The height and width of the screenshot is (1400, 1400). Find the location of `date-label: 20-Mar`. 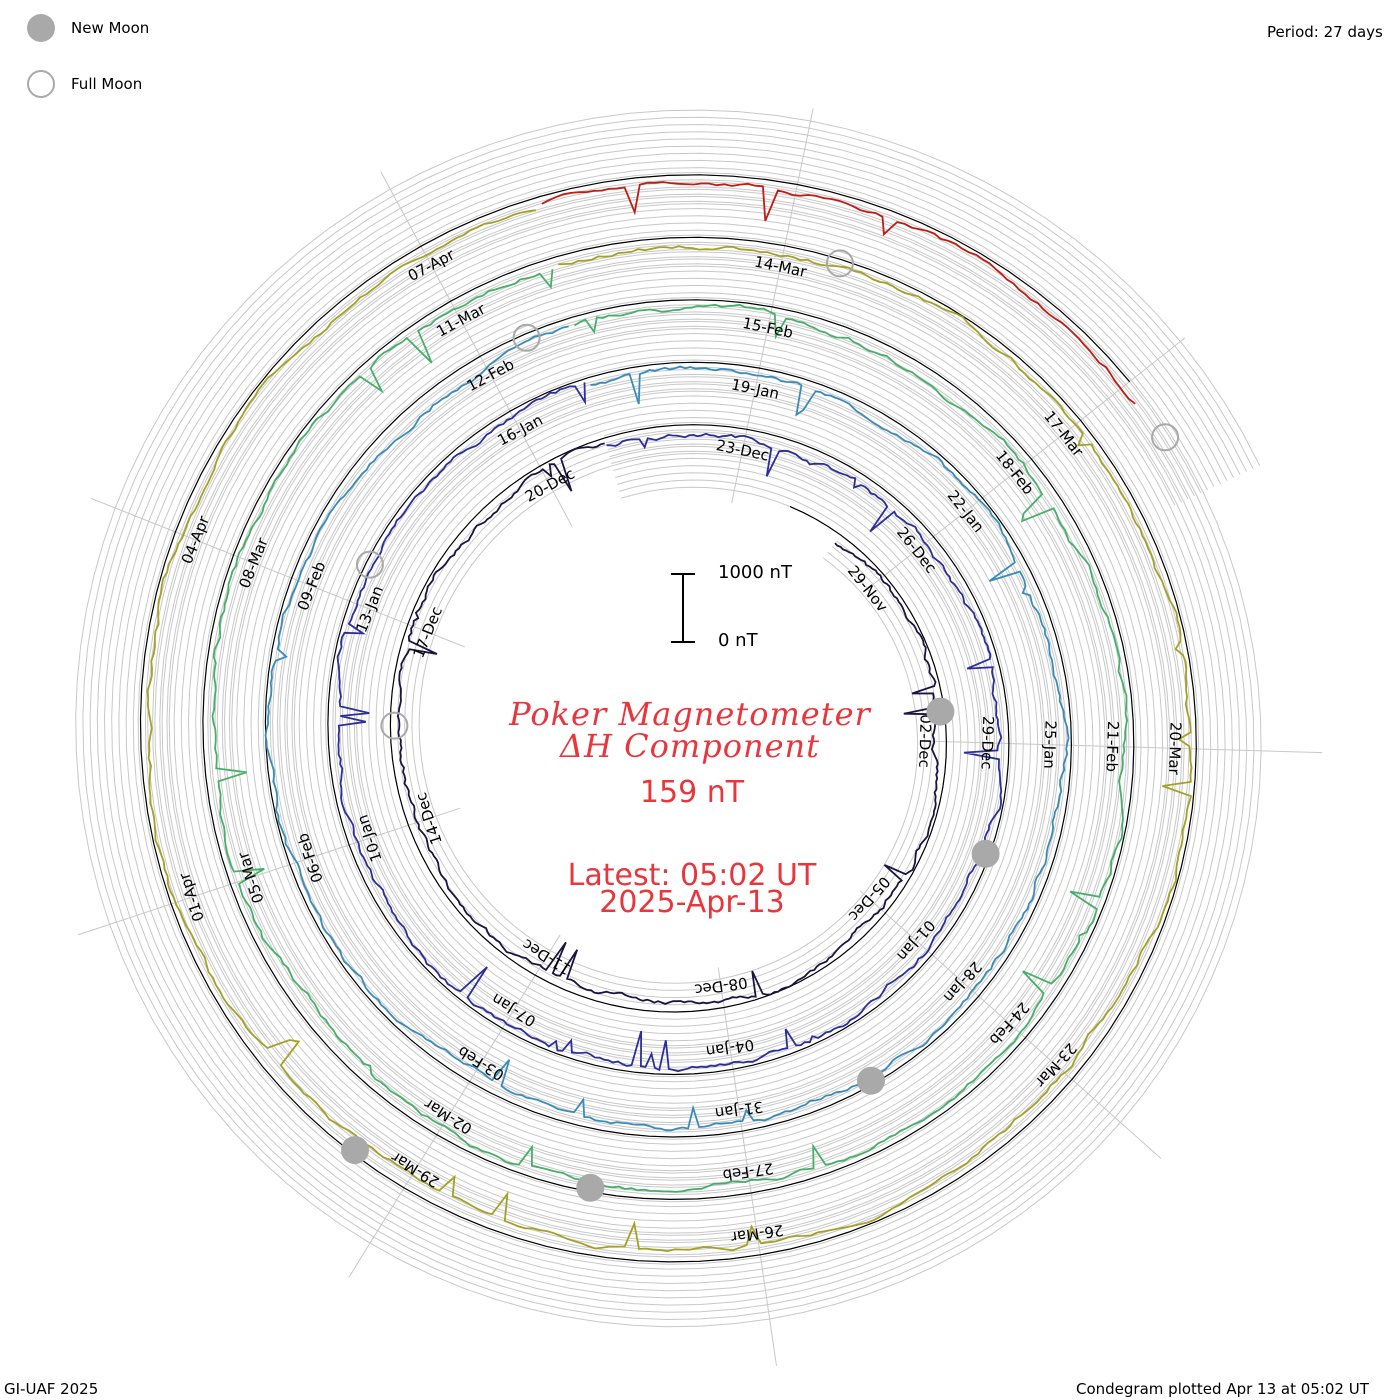

date-label: 20-Mar is located at coordinates (1175, 749).